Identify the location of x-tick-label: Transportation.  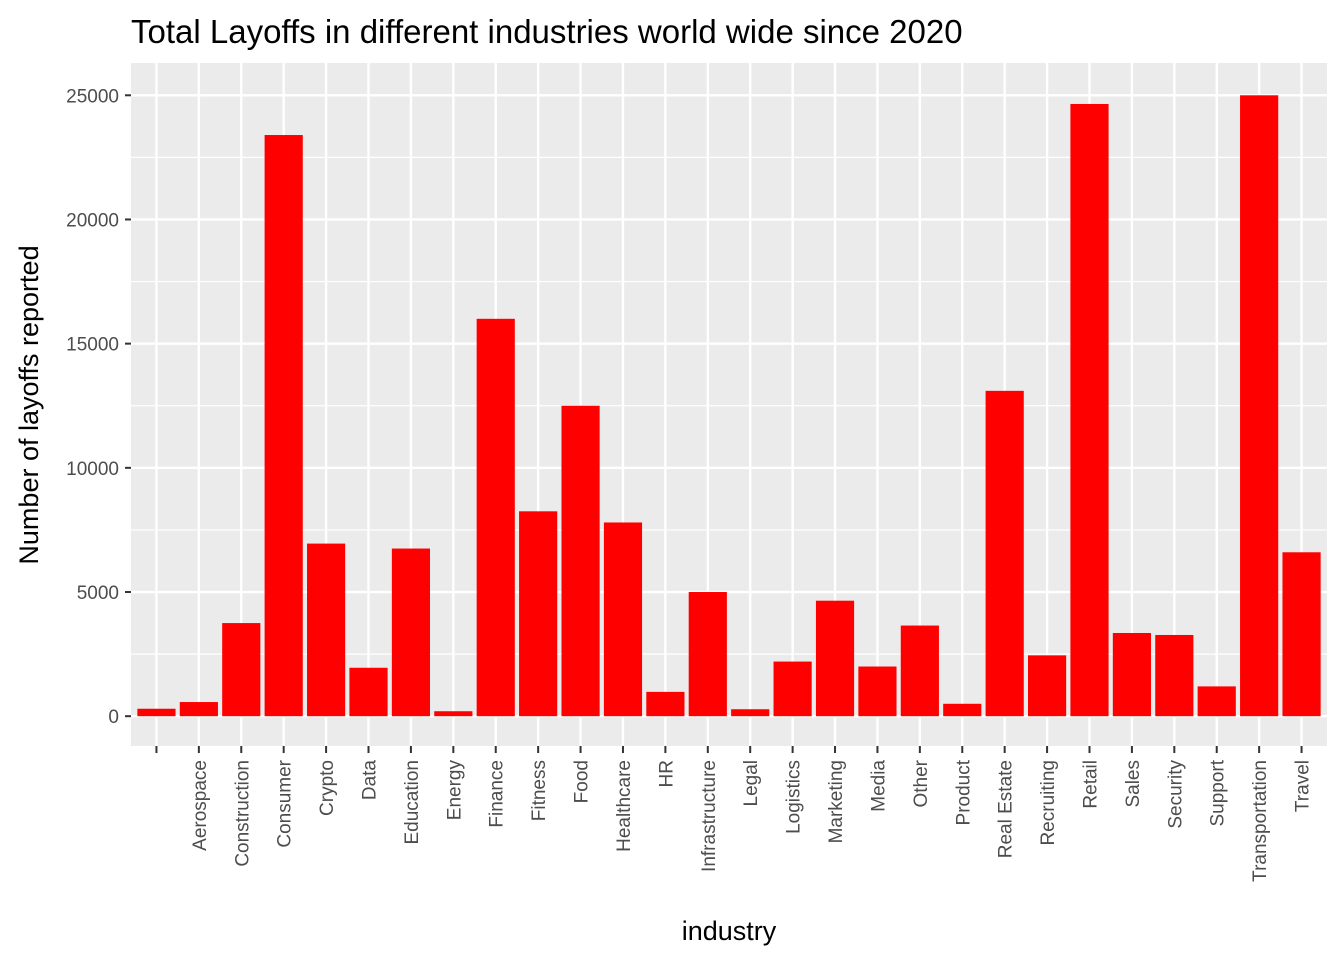
(1260, 821).